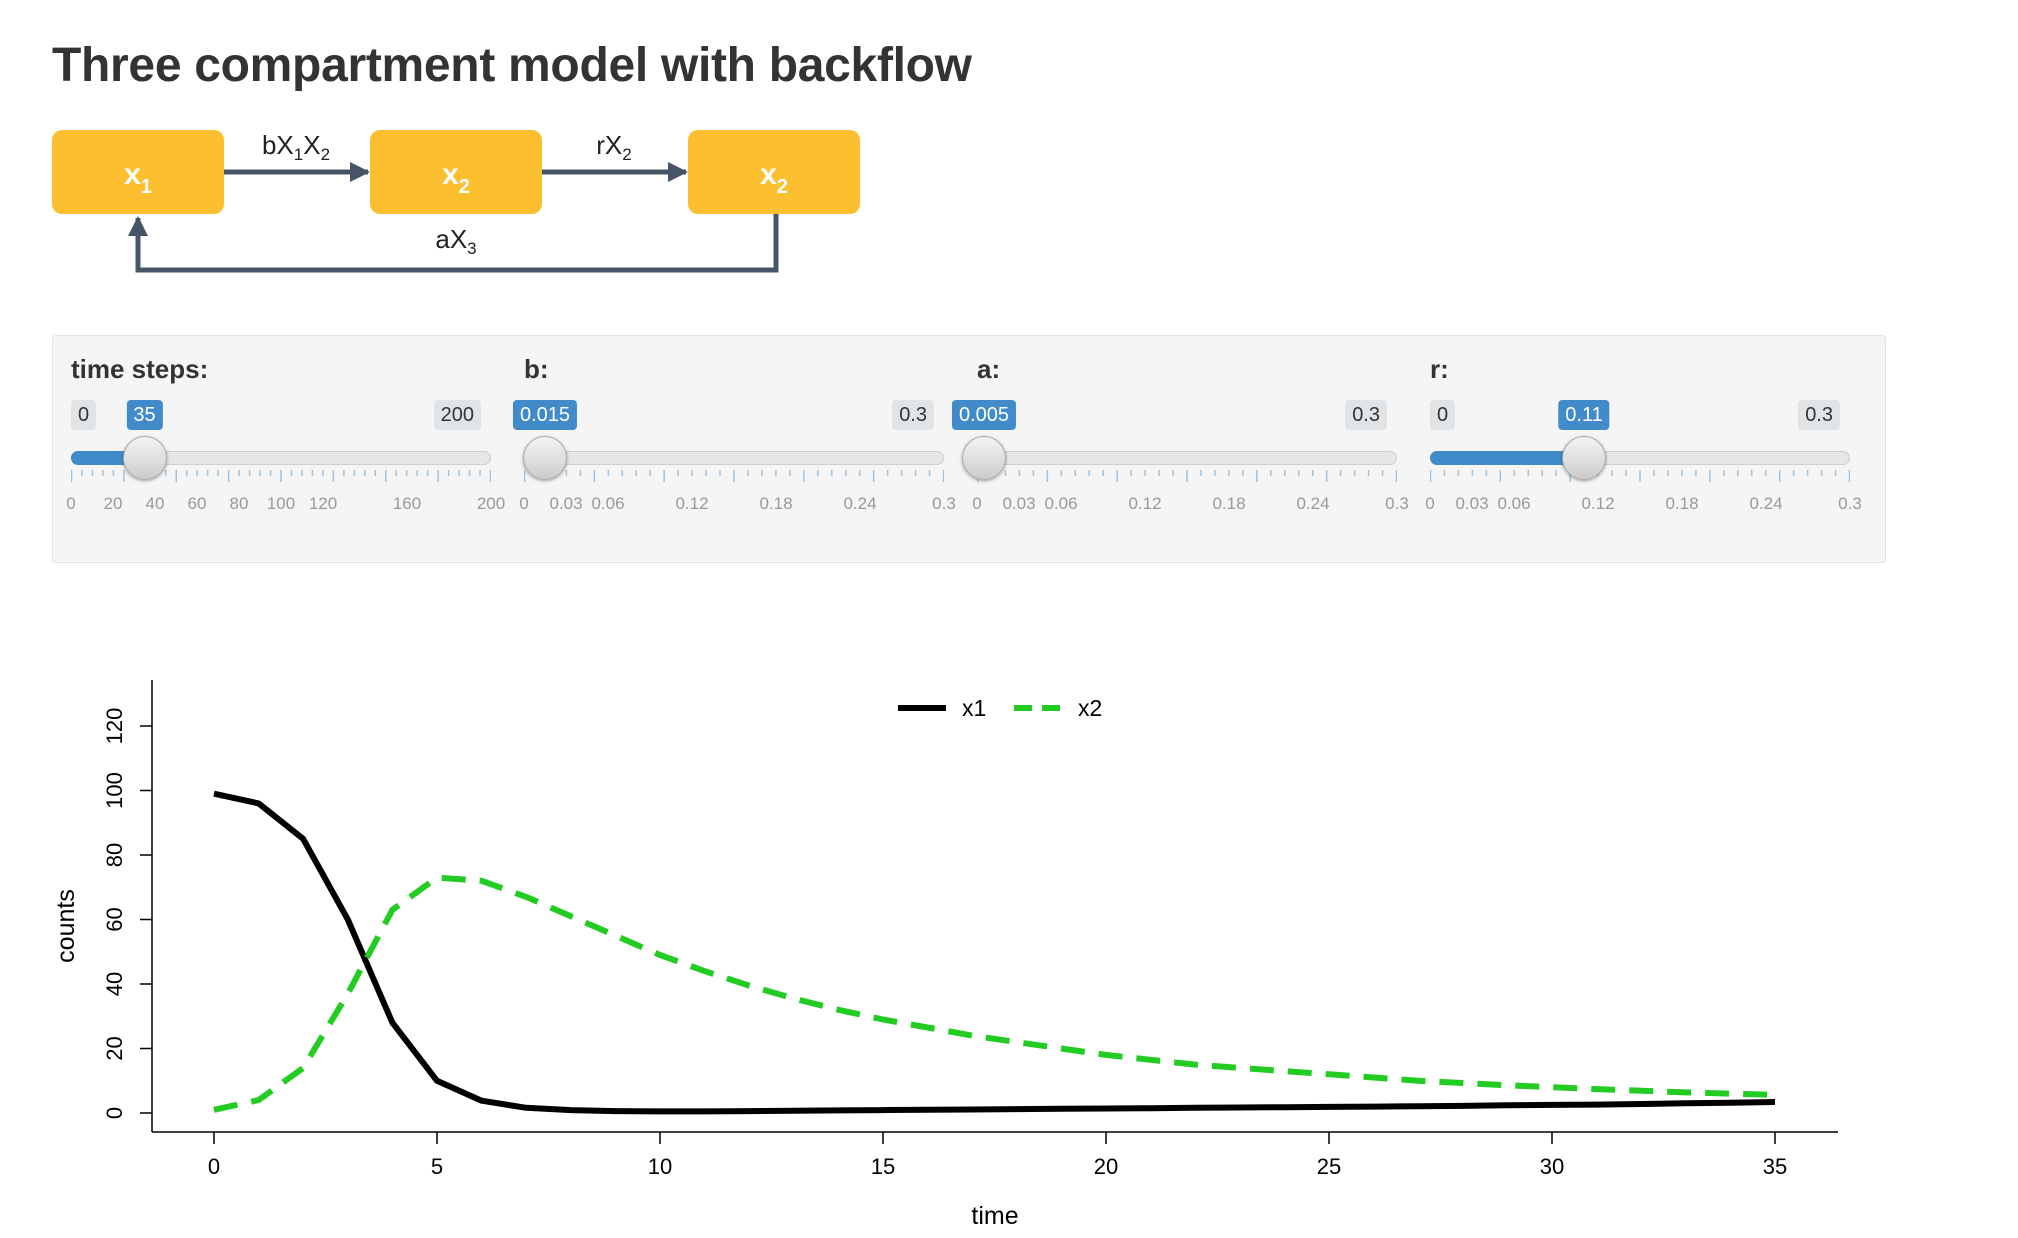 This screenshot has width=2018, height=1238. What do you see at coordinates (437, 1166) in the screenshot?
I see `x-tick-label: 5` at bounding box center [437, 1166].